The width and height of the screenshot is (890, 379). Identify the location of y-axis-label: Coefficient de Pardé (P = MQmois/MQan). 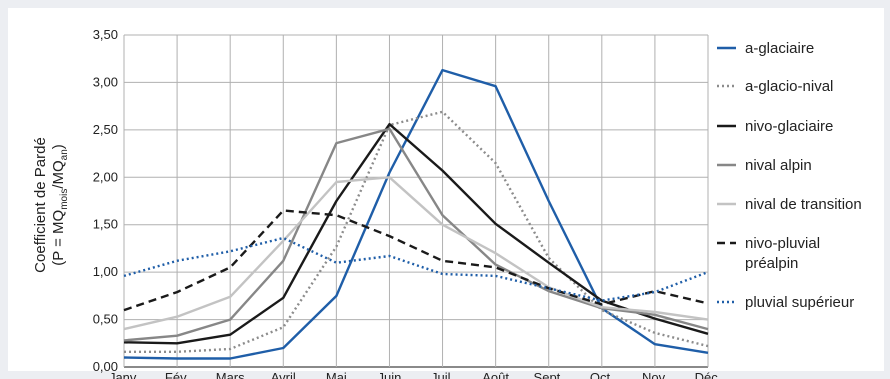
(51, 205).